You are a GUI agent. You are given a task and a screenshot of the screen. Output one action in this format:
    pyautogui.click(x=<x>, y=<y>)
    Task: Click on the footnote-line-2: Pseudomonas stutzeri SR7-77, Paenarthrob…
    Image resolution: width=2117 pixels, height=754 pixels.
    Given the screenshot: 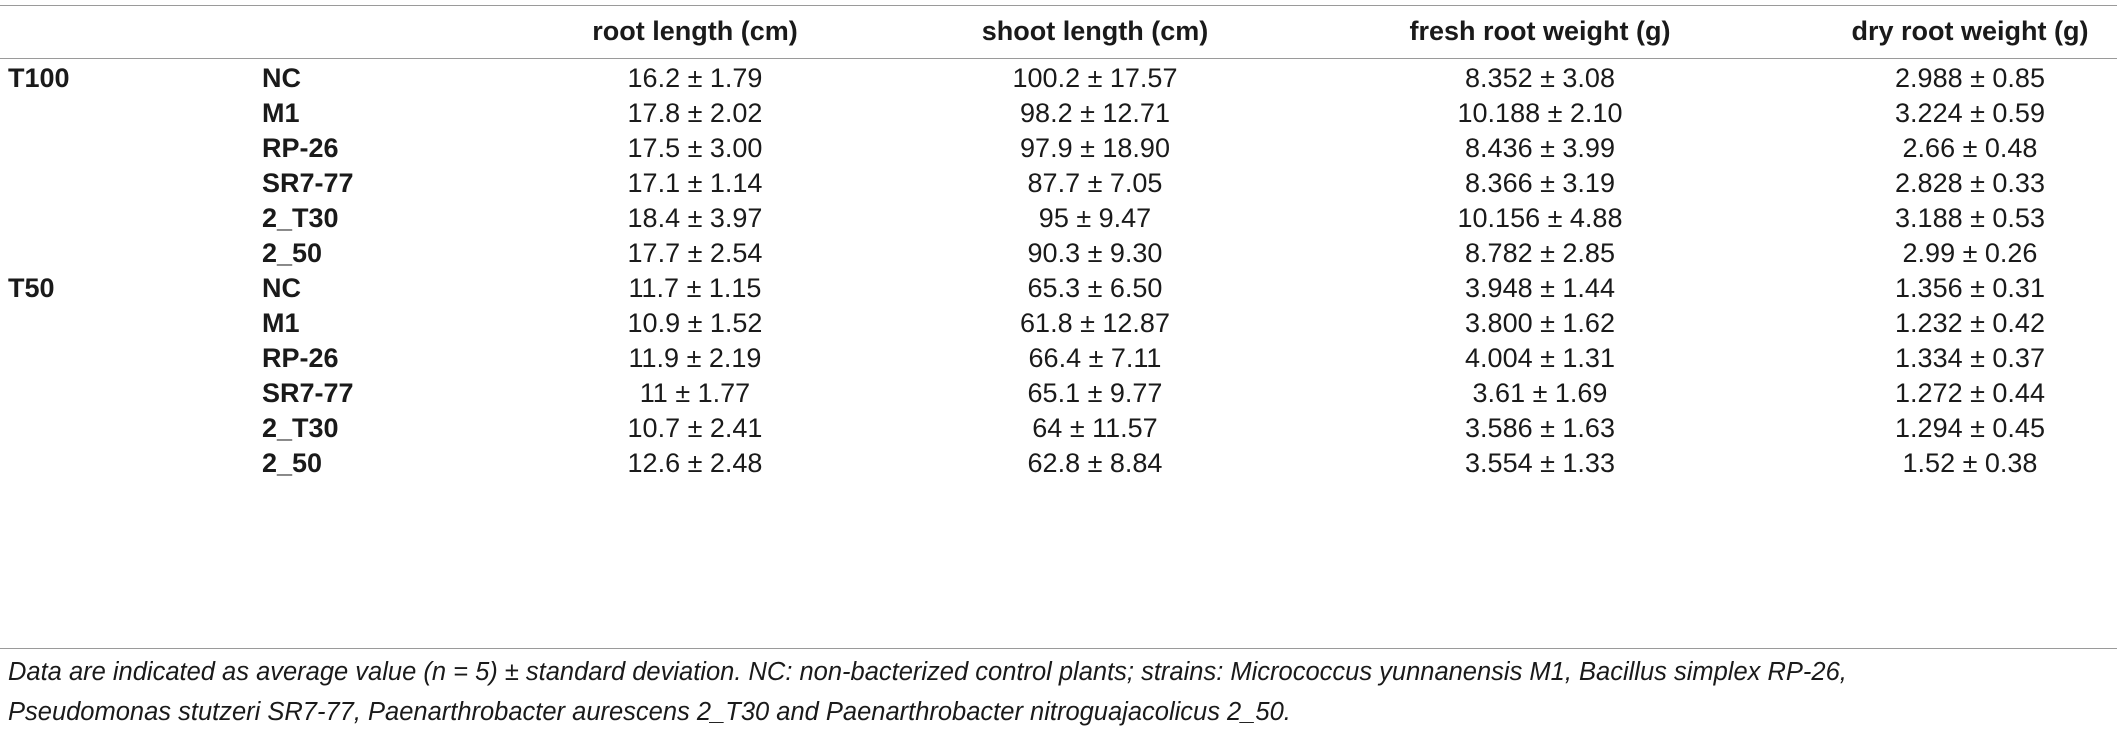 What is the action you would take?
    pyautogui.click(x=649, y=712)
    